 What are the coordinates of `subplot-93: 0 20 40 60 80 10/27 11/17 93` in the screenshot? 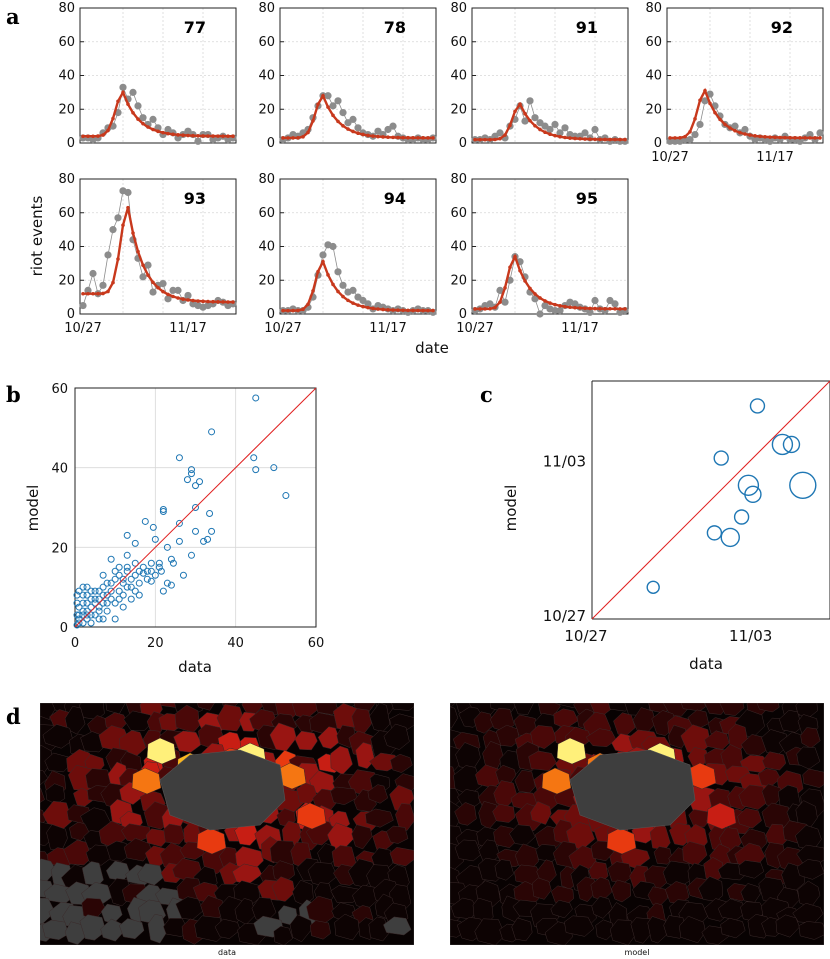 It's located at (147, 254).